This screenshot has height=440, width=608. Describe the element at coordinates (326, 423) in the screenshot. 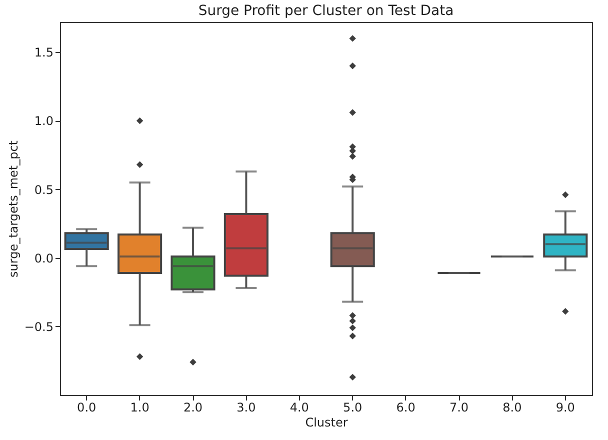

I see `x-axis-title: Cluster` at that location.